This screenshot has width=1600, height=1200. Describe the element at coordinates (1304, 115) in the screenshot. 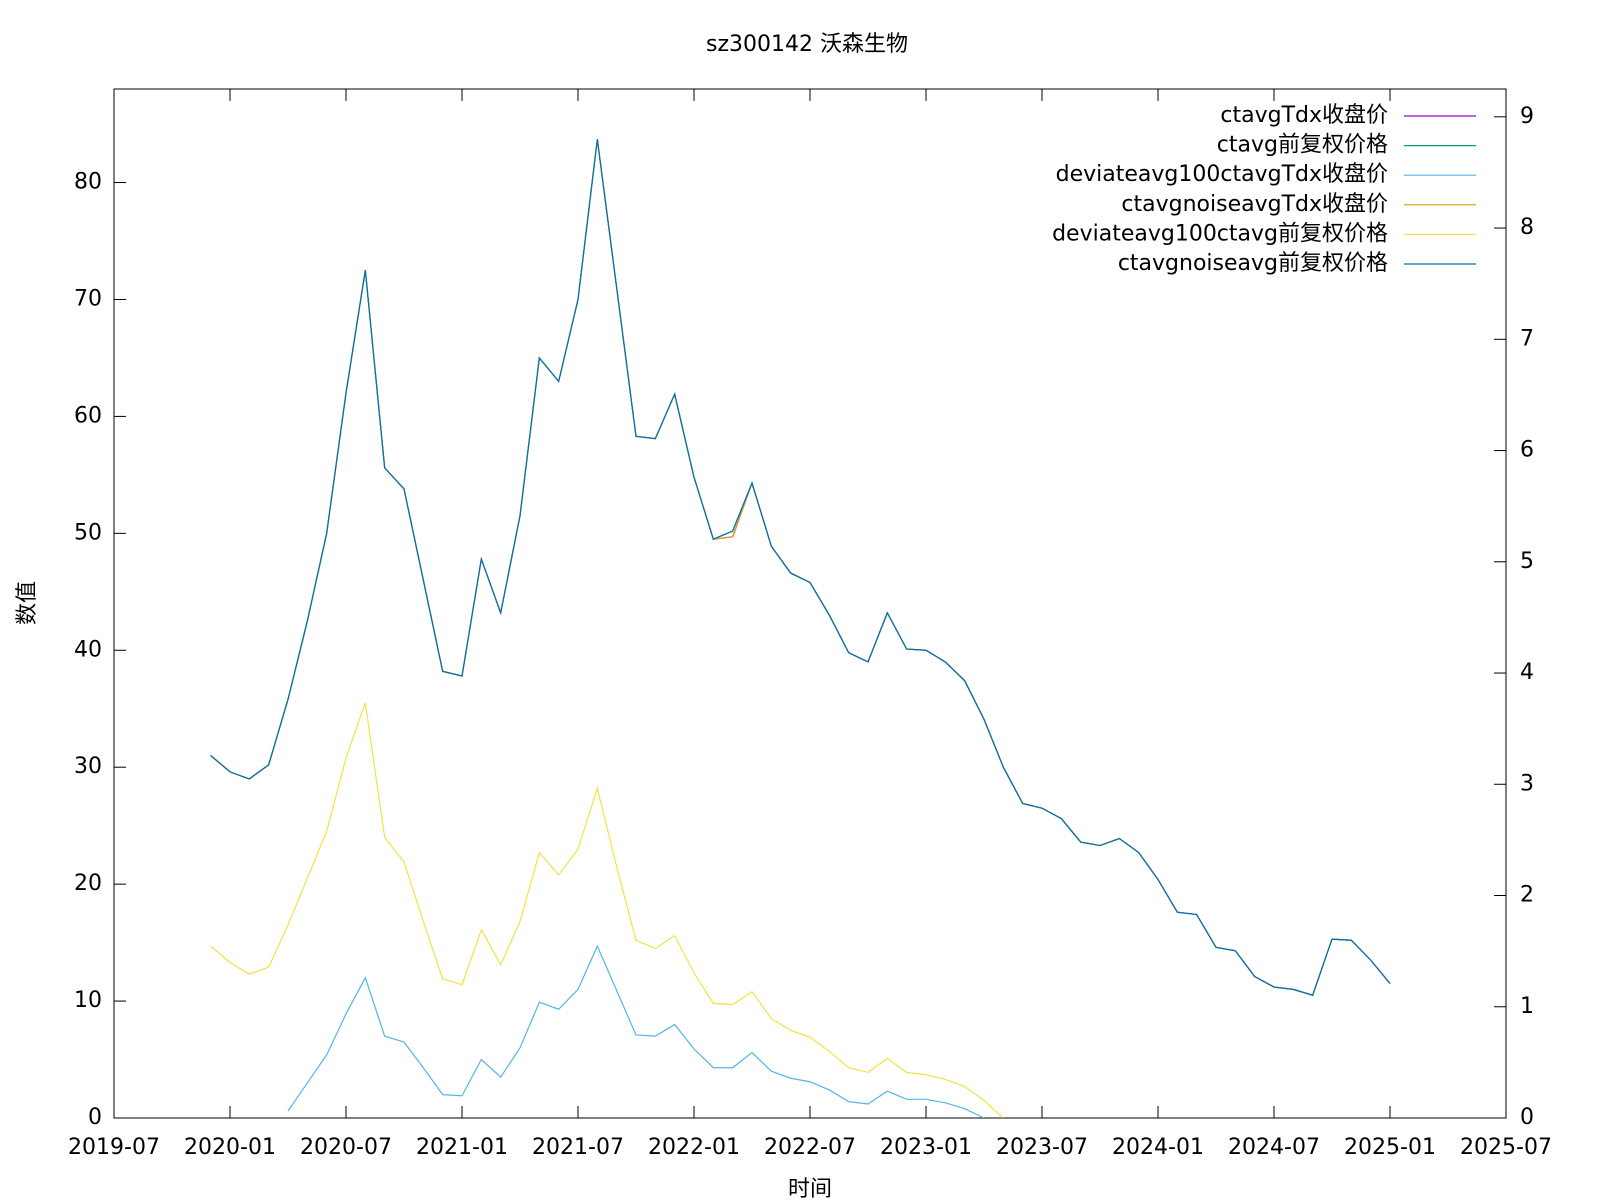

I see `legend-label: ctavgTdx收盘价` at that location.